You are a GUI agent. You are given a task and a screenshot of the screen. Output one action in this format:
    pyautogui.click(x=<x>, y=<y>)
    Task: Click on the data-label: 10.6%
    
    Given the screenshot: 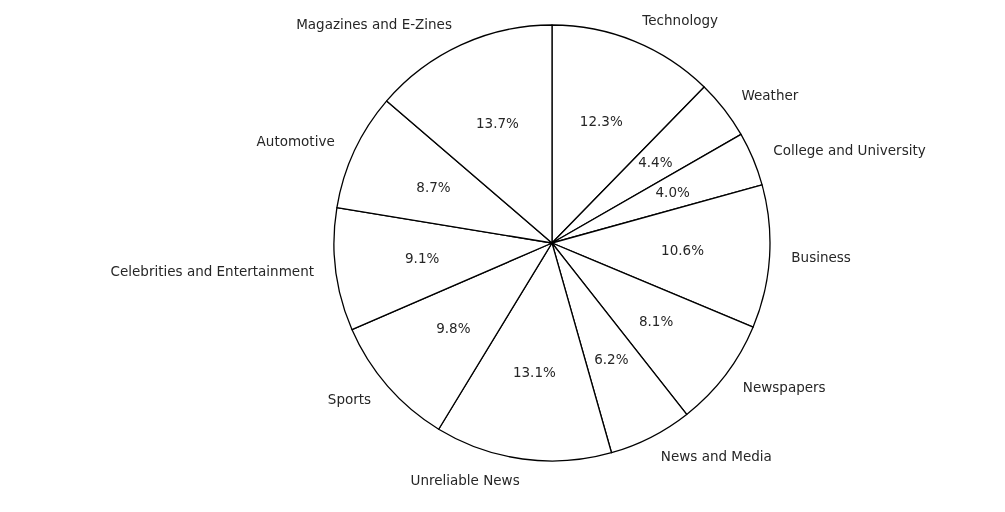 What is the action you would take?
    pyautogui.click(x=683, y=250)
    